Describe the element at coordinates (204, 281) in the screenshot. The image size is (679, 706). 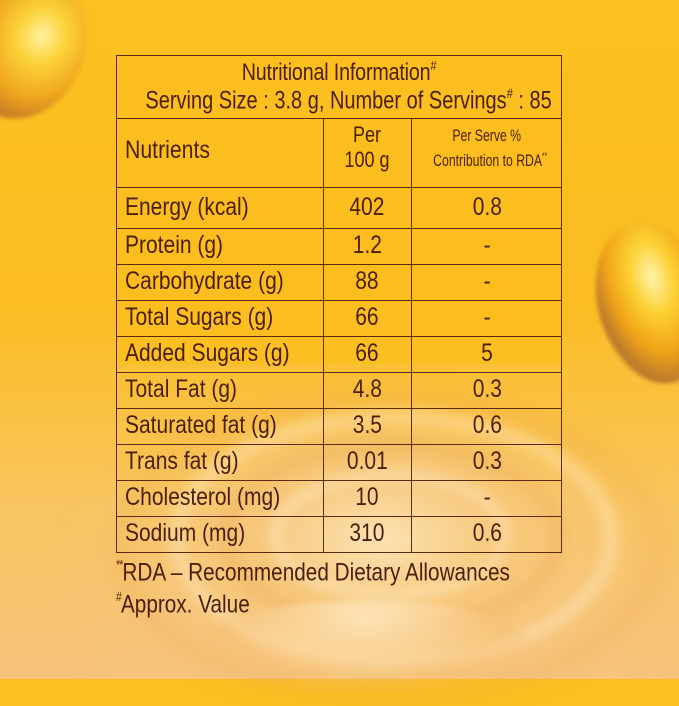
I see `nutrient-name: Carbohydrate (g)` at that location.